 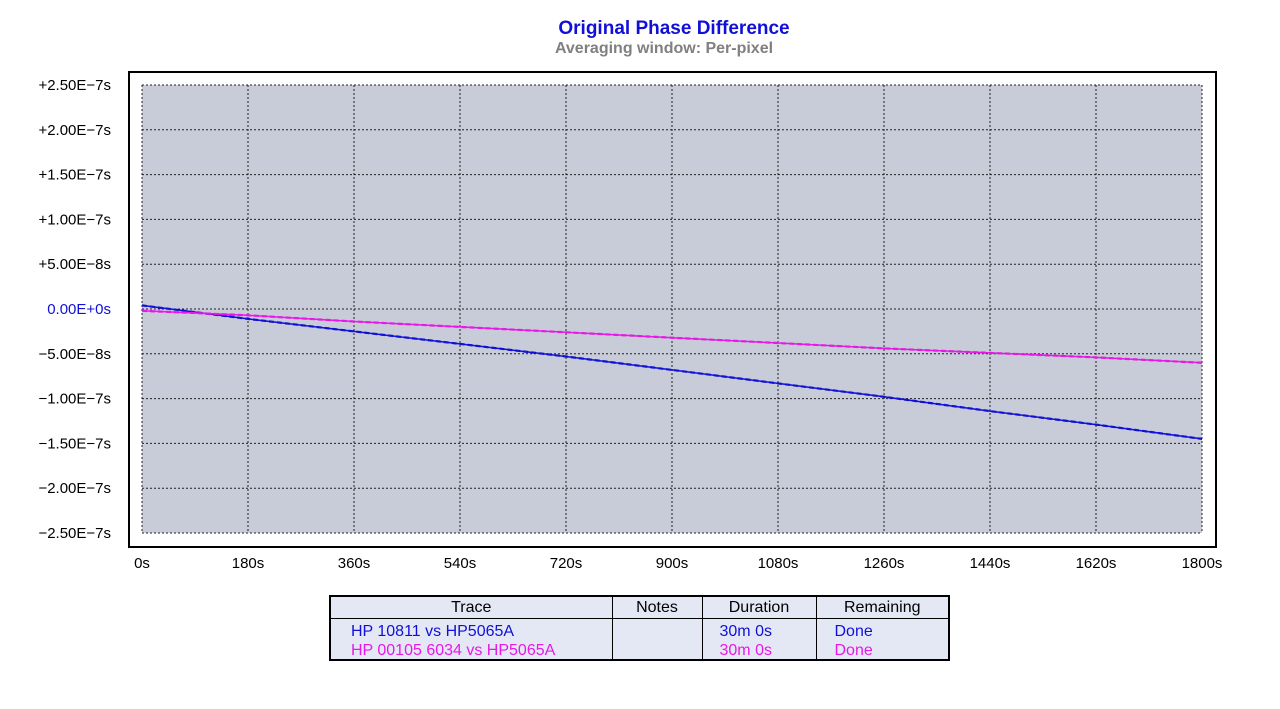 What do you see at coordinates (759, 608) in the screenshot?
I see `legend-header-duration: Duration` at bounding box center [759, 608].